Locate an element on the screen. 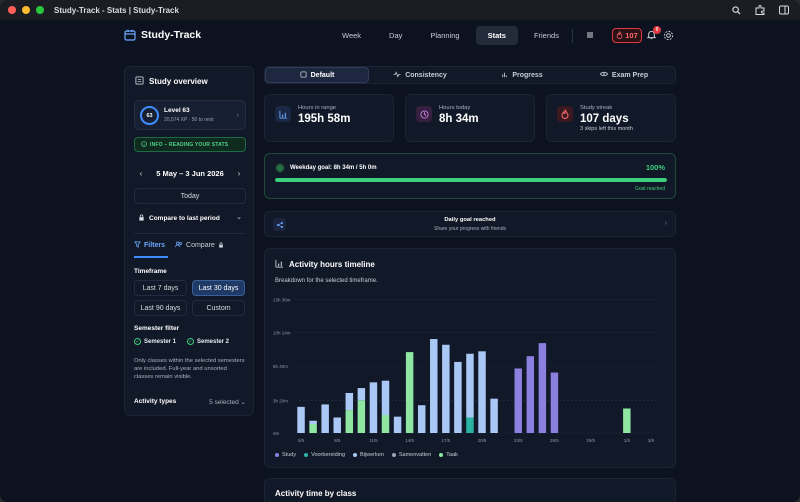  class-card-title: Activity time by class is located at coordinates (316, 493).